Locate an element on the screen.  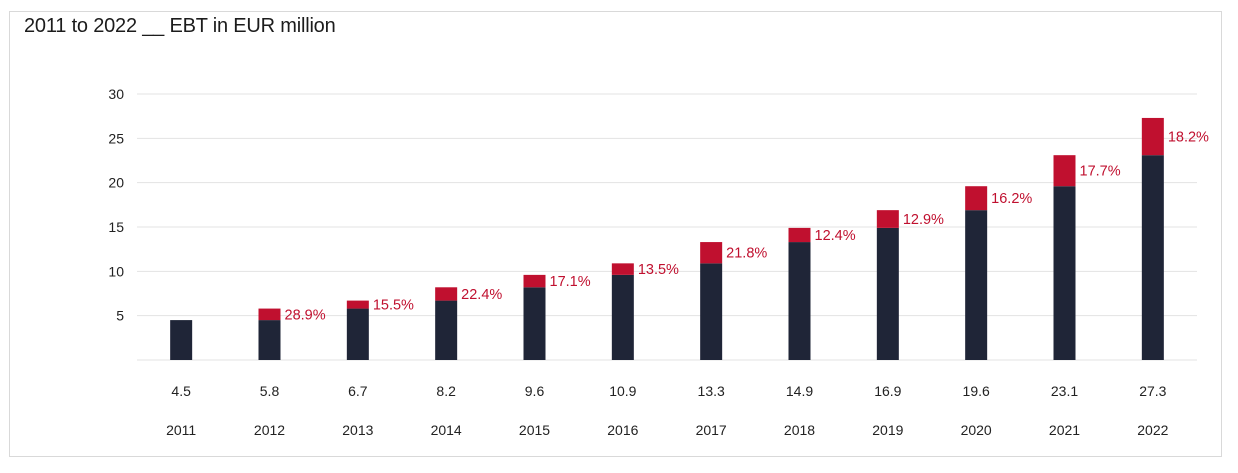
growth-label: 17.1% is located at coordinates (570, 282).